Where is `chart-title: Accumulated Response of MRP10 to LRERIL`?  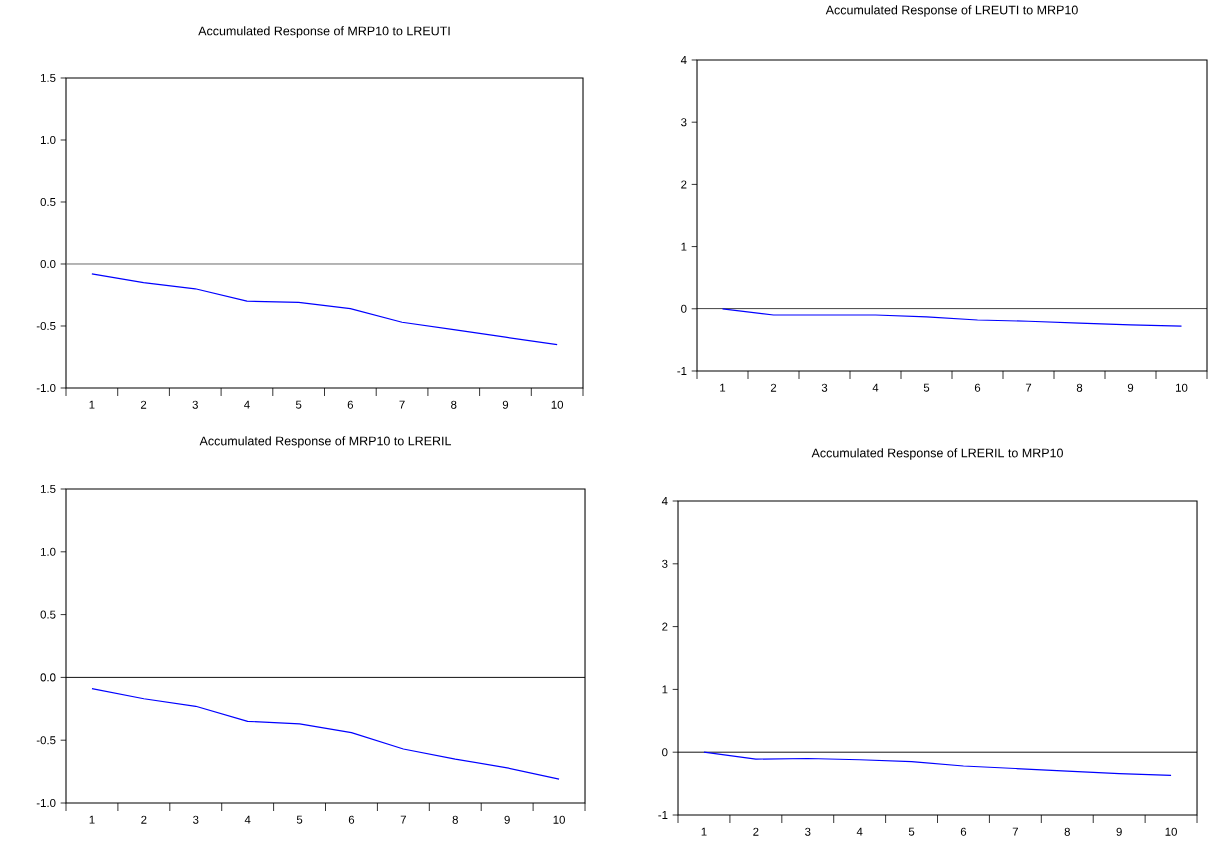 chart-title: Accumulated Response of MRP10 to LRERIL is located at coordinates (325, 442).